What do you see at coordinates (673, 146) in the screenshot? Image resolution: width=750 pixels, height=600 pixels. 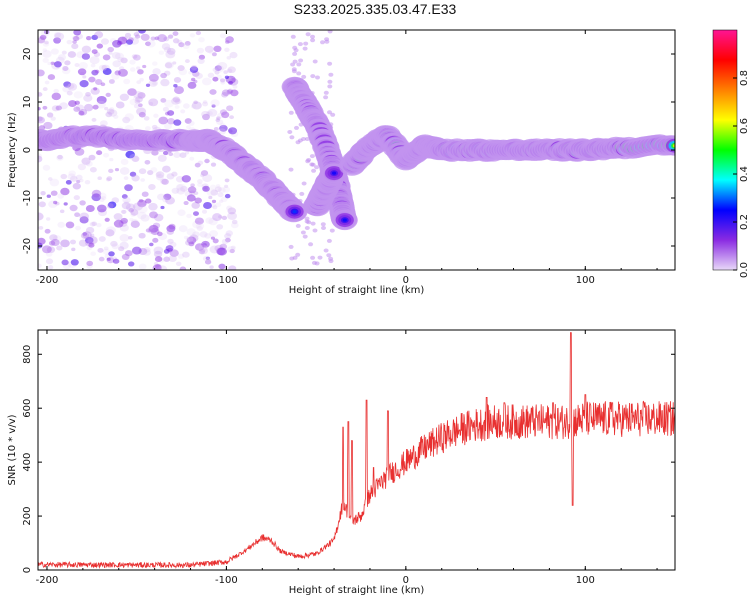 I see `ridge-blob` at bounding box center [673, 146].